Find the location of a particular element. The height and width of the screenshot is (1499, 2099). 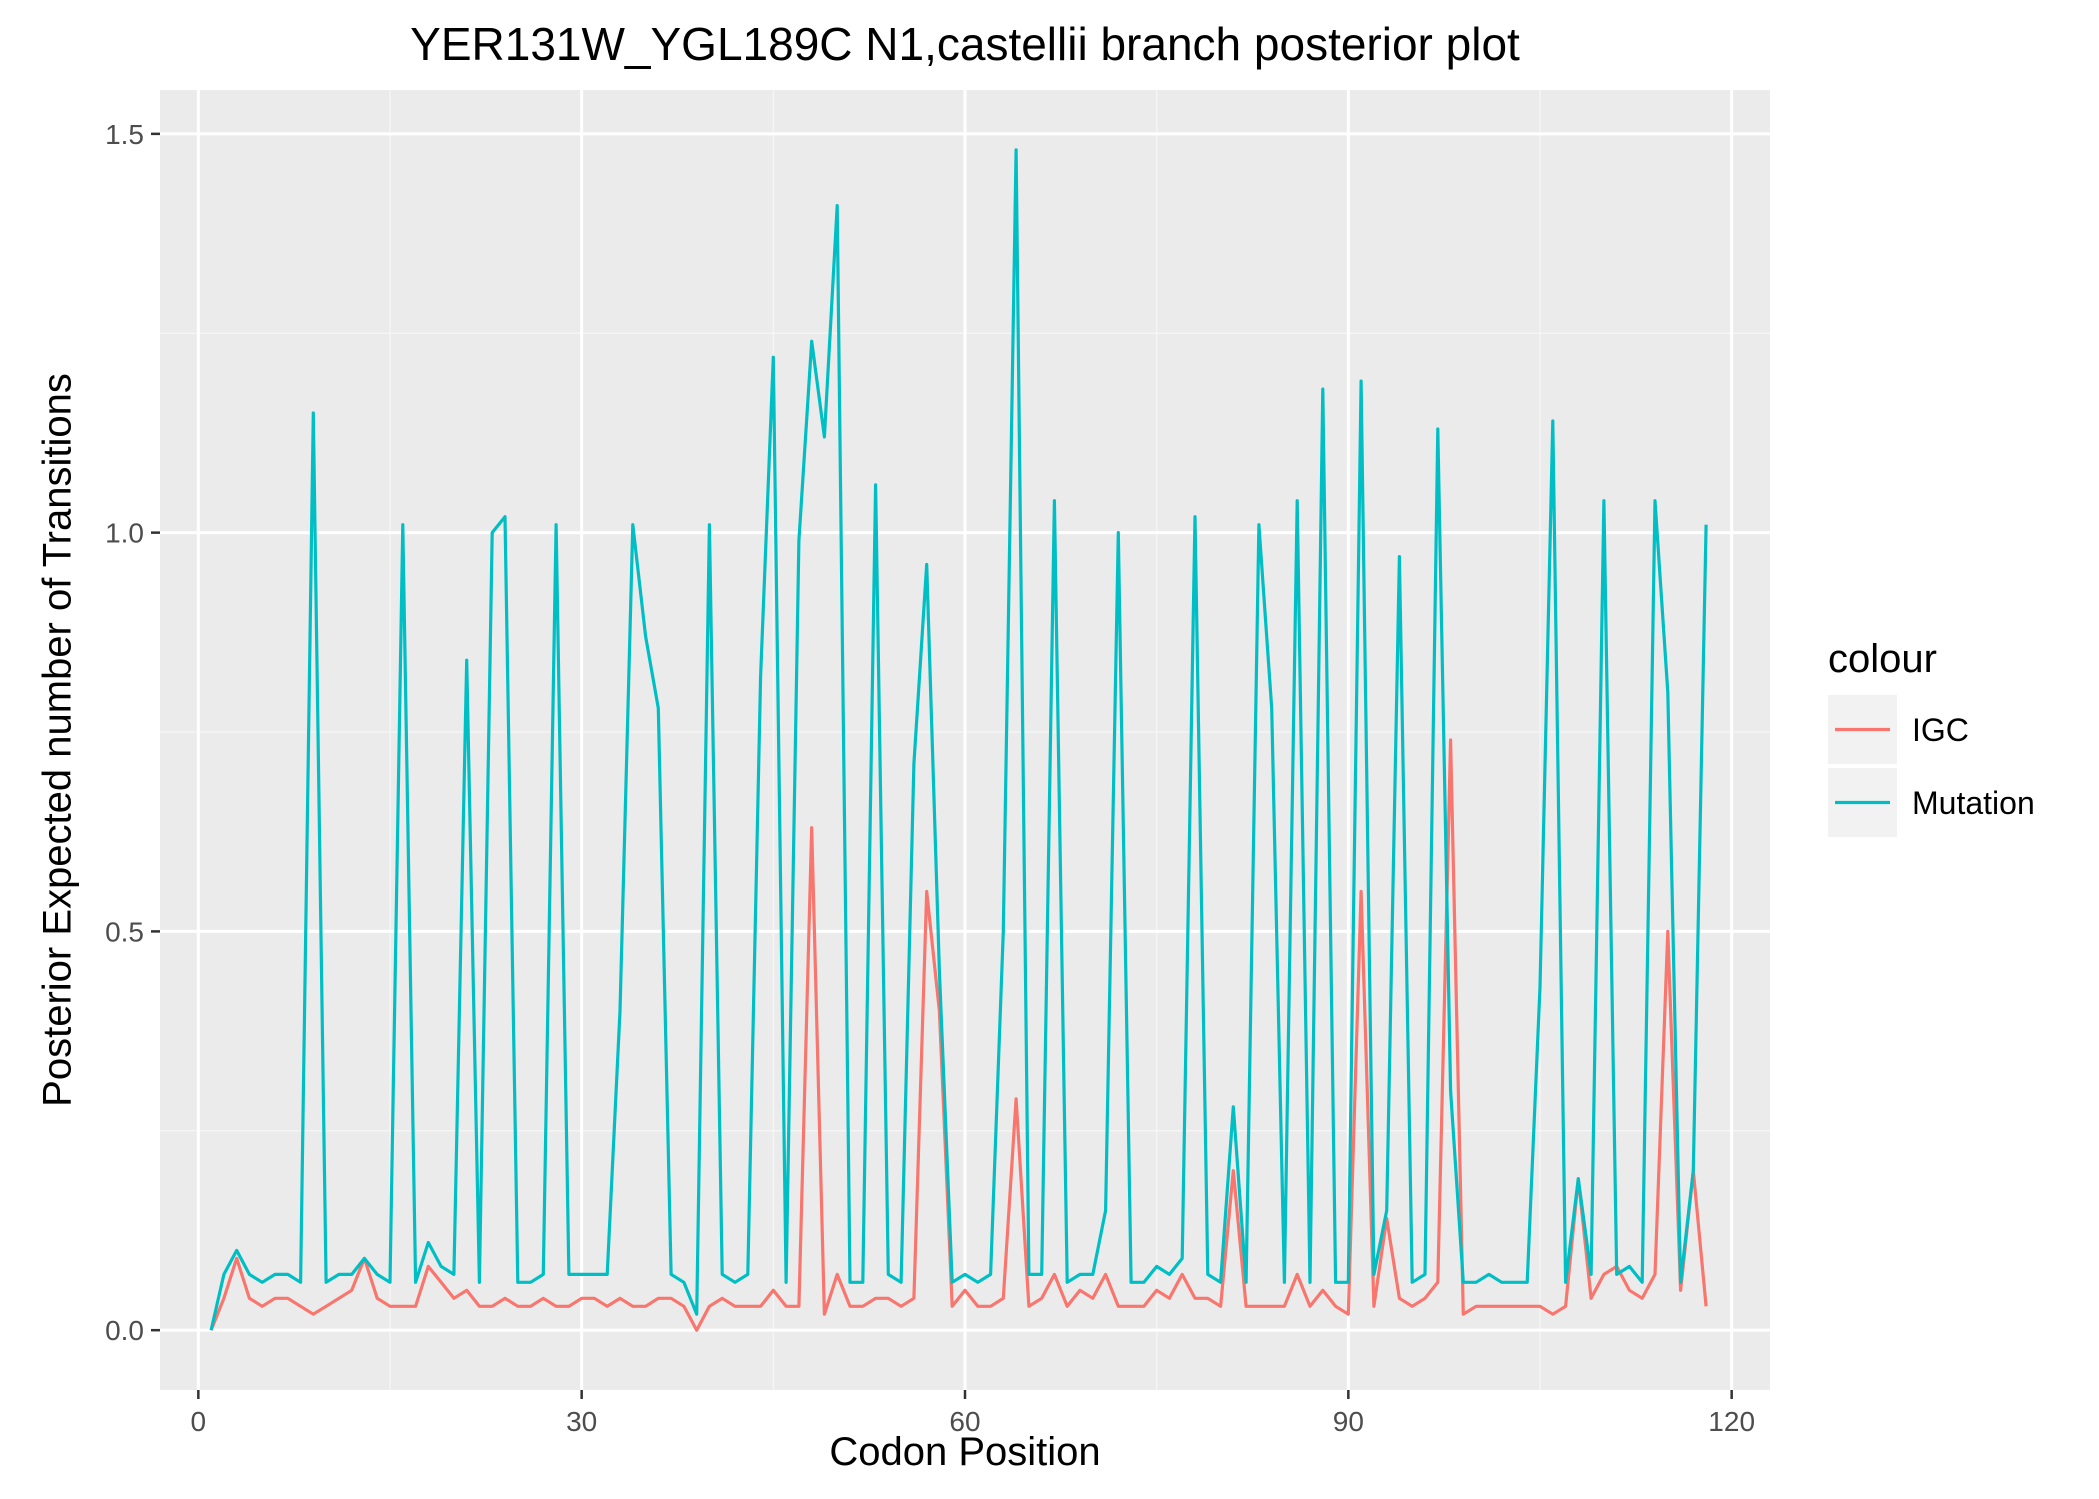

y-tick-label: 0.0 is located at coordinates (124, 1330).